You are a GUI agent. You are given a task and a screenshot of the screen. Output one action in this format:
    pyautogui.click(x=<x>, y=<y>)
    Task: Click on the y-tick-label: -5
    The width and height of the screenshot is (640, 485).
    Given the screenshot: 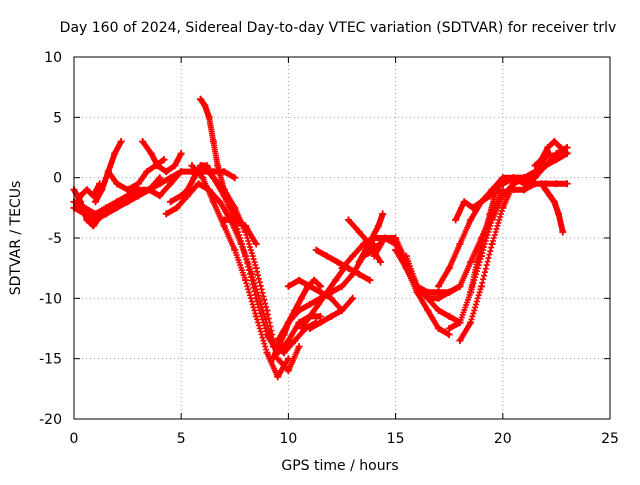 What is the action you would take?
    pyautogui.click(x=55, y=239)
    